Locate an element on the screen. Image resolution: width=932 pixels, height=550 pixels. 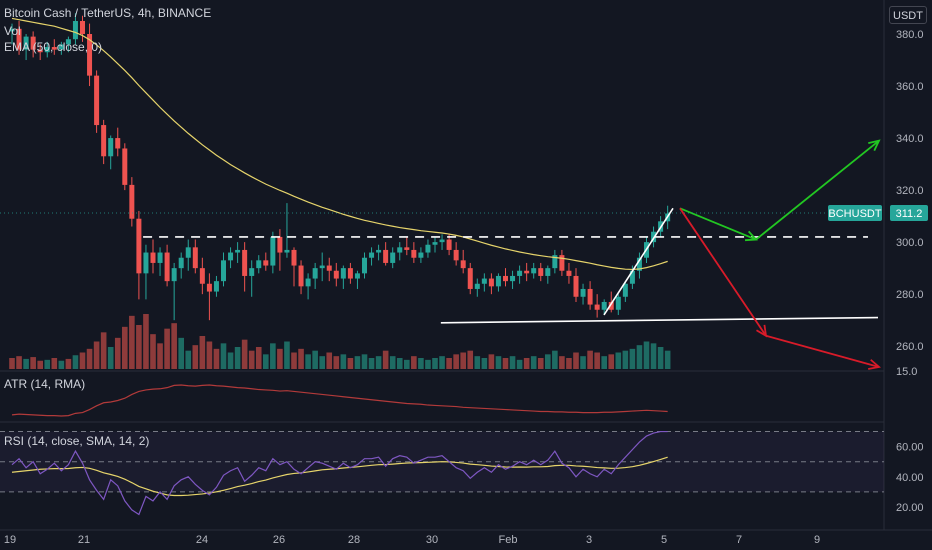
rsi-lines is located at coordinates (339, 473).